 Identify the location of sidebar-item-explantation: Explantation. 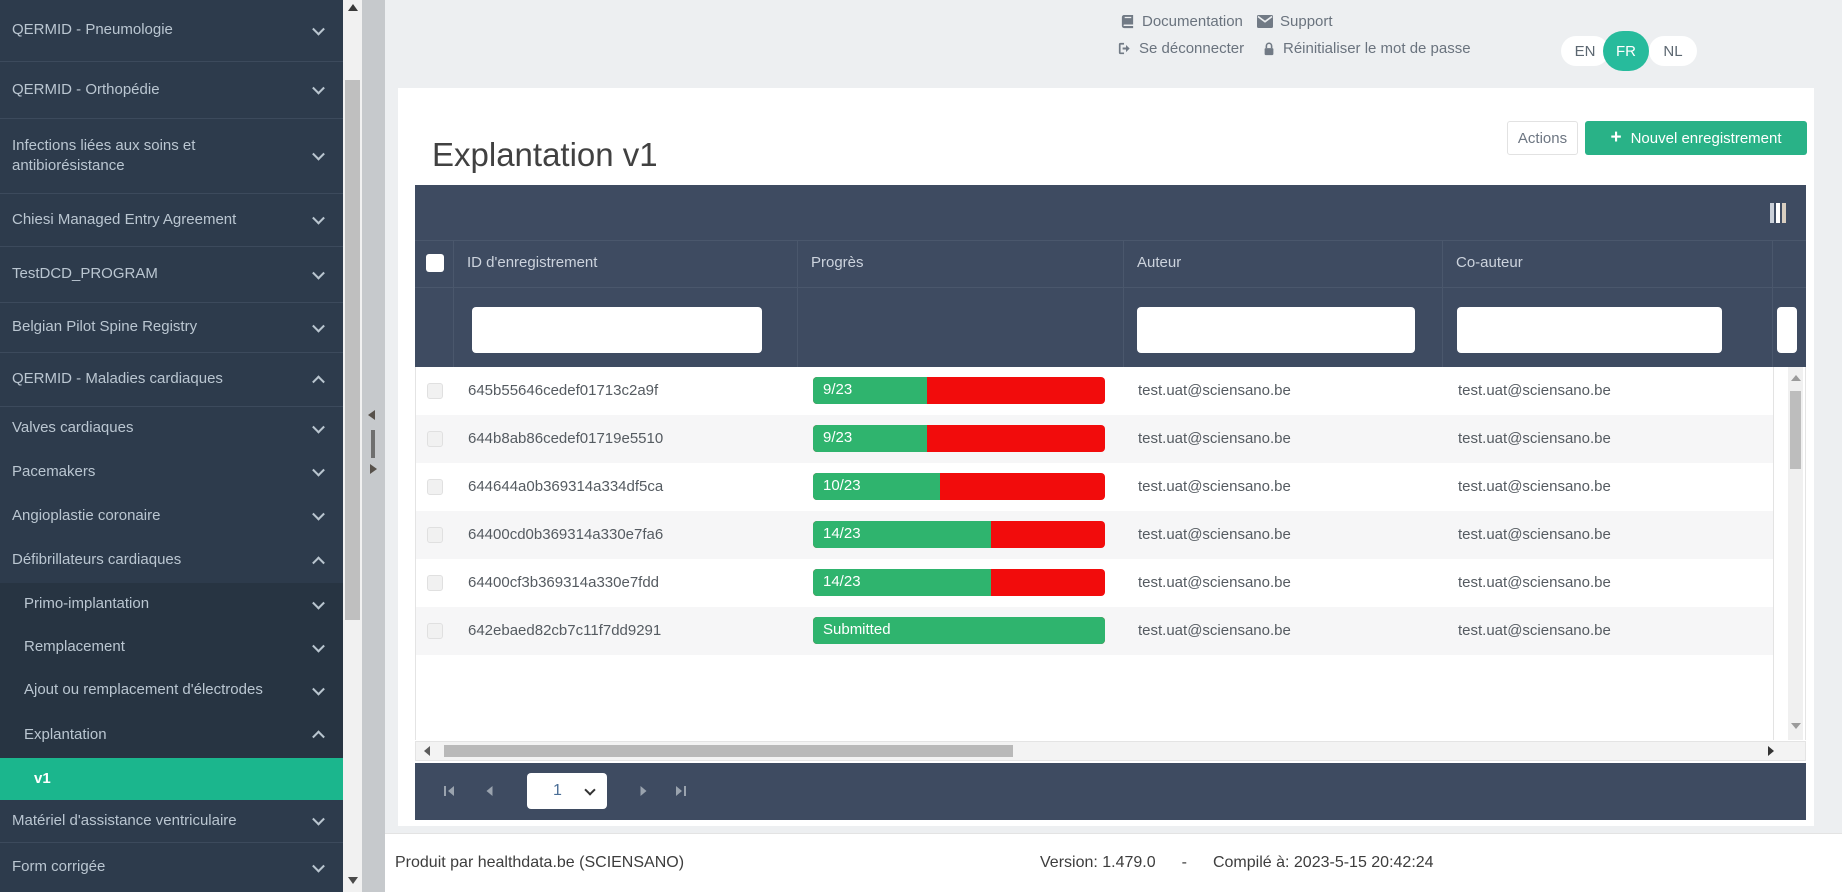
(171, 735).